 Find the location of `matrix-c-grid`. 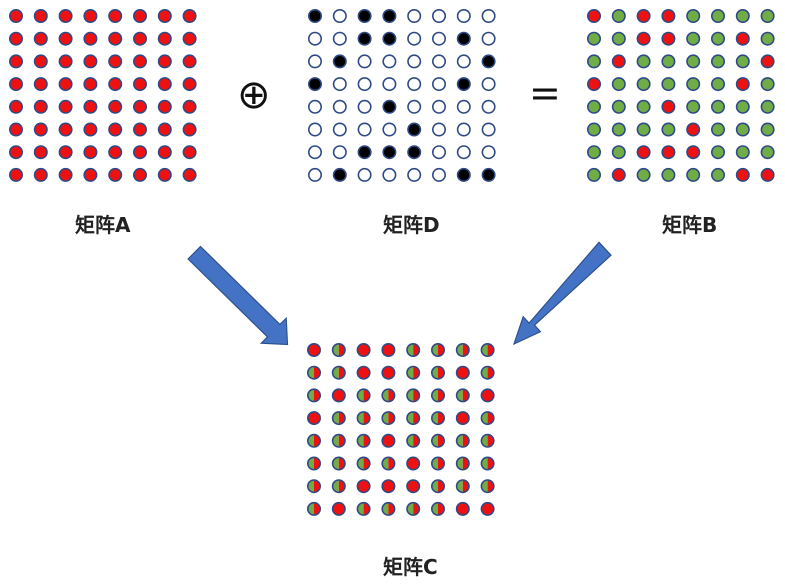

matrix-c-grid is located at coordinates (400, 429).